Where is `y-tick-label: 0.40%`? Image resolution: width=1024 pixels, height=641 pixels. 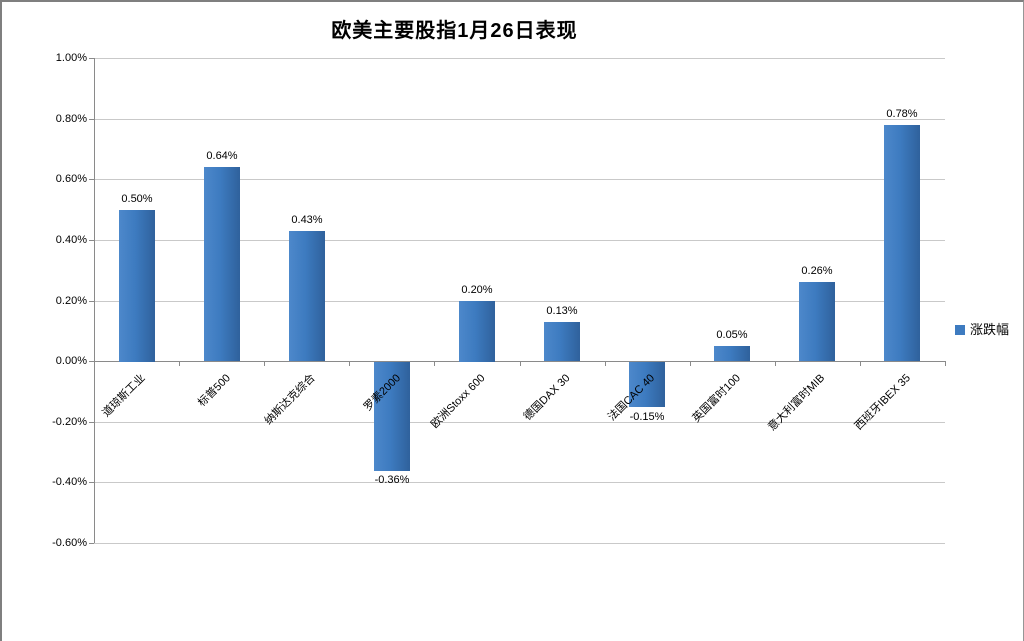 y-tick-label: 0.40% is located at coordinates (71, 240).